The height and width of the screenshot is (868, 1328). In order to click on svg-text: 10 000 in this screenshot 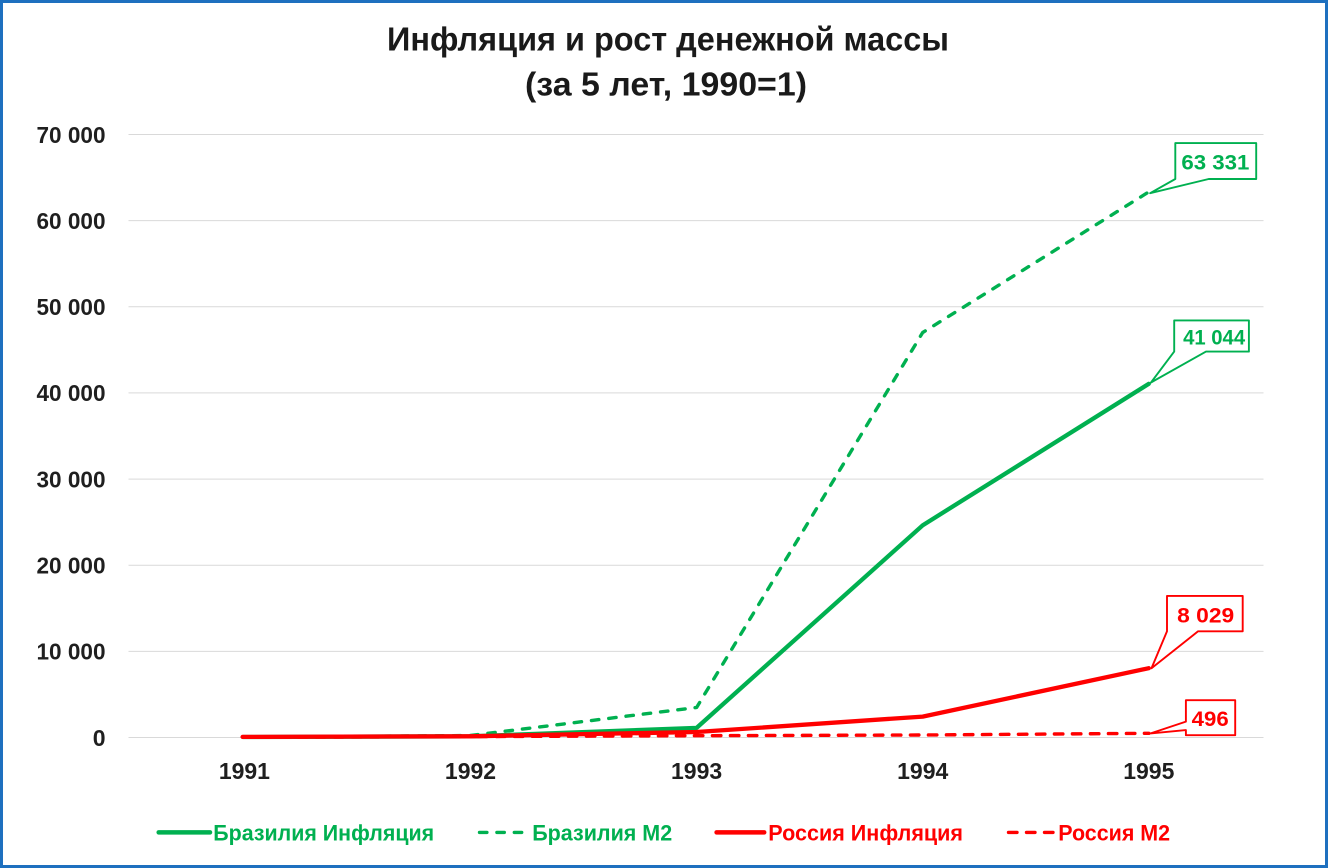, I will do `click(71, 652)`.